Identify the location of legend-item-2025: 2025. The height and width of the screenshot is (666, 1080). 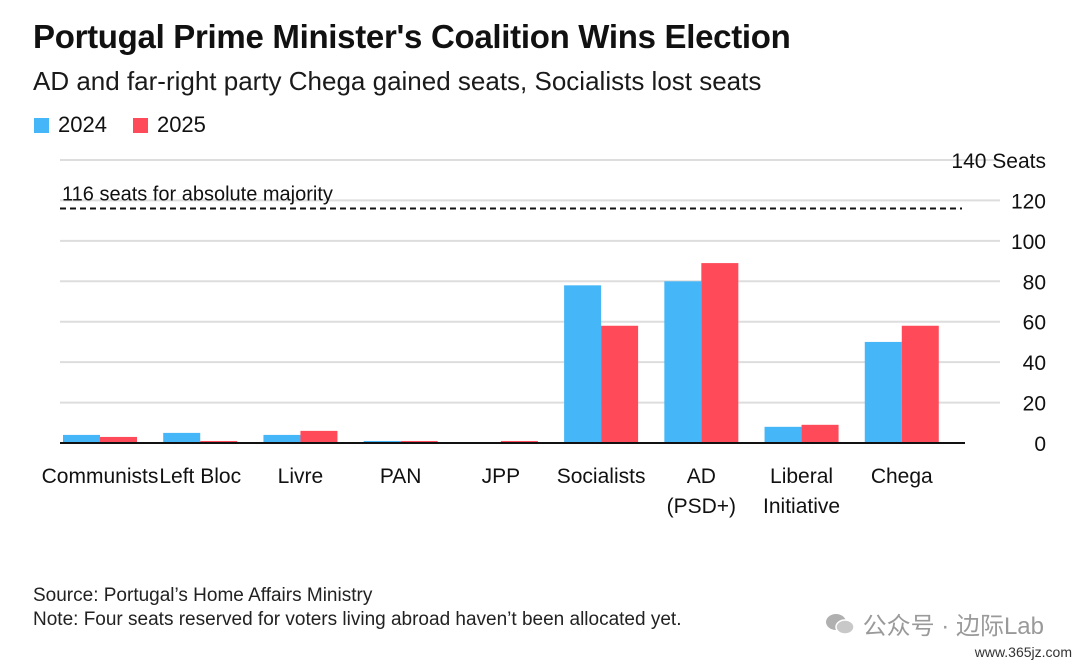
(169, 125).